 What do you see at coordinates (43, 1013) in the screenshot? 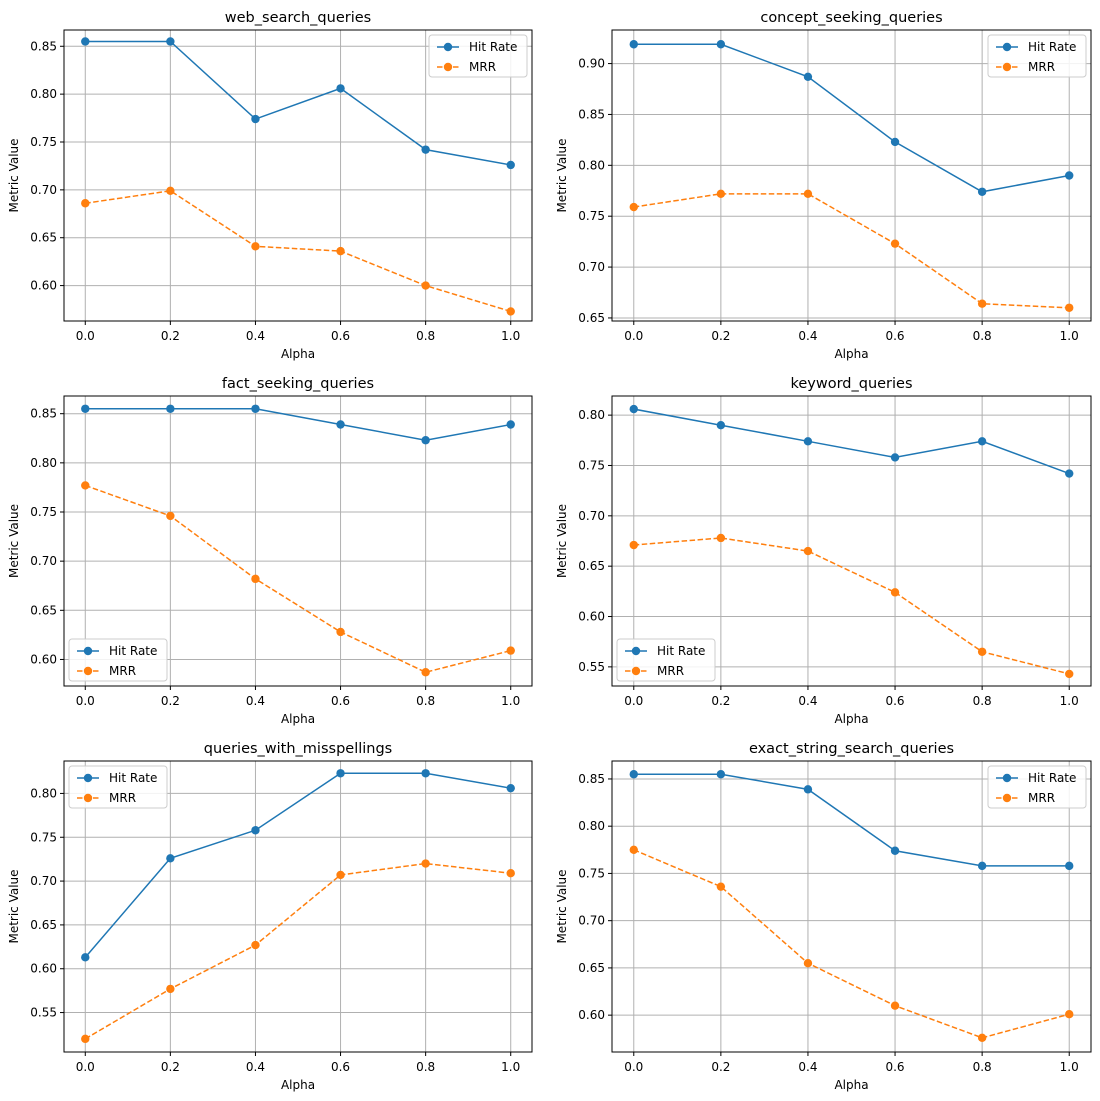
I see `y-tick-label: 0.55` at bounding box center [43, 1013].